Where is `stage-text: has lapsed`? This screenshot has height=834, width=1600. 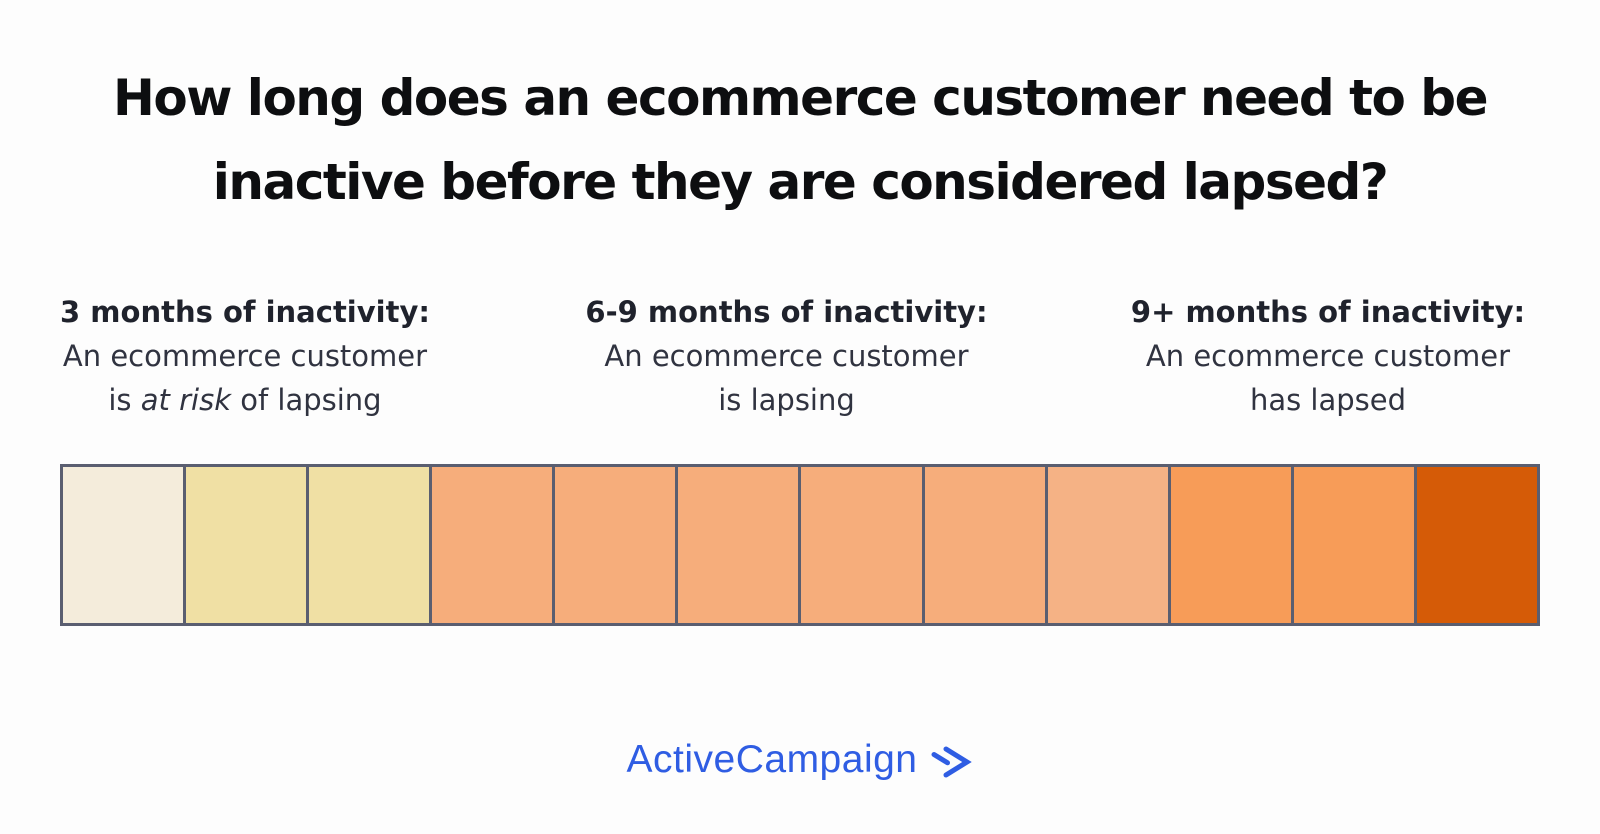
stage-text: has lapsed is located at coordinates (1328, 400).